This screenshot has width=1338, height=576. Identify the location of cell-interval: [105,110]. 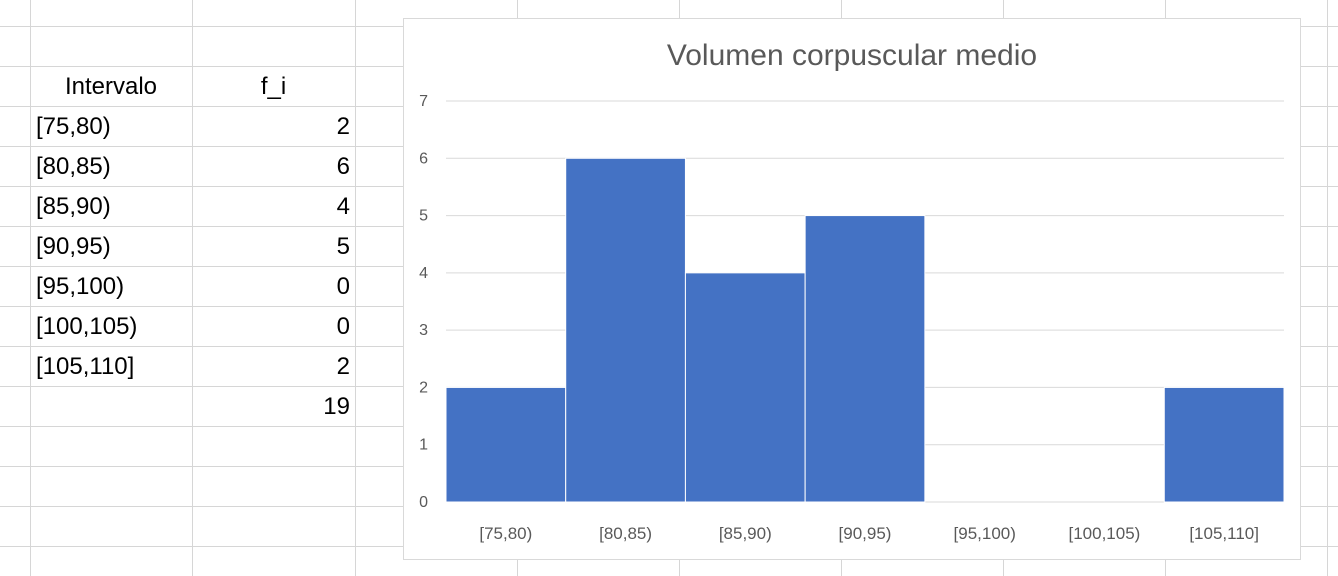
(85, 366).